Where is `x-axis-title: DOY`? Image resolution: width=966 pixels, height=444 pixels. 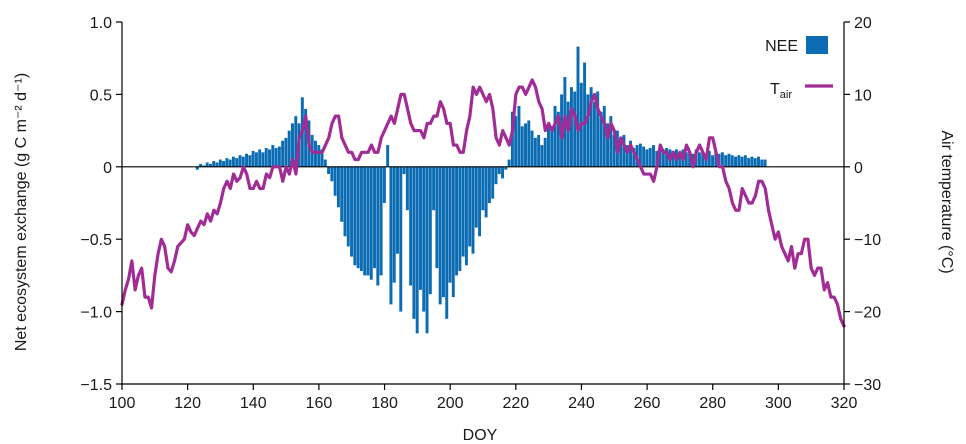 x-axis-title: DOY is located at coordinates (480, 435).